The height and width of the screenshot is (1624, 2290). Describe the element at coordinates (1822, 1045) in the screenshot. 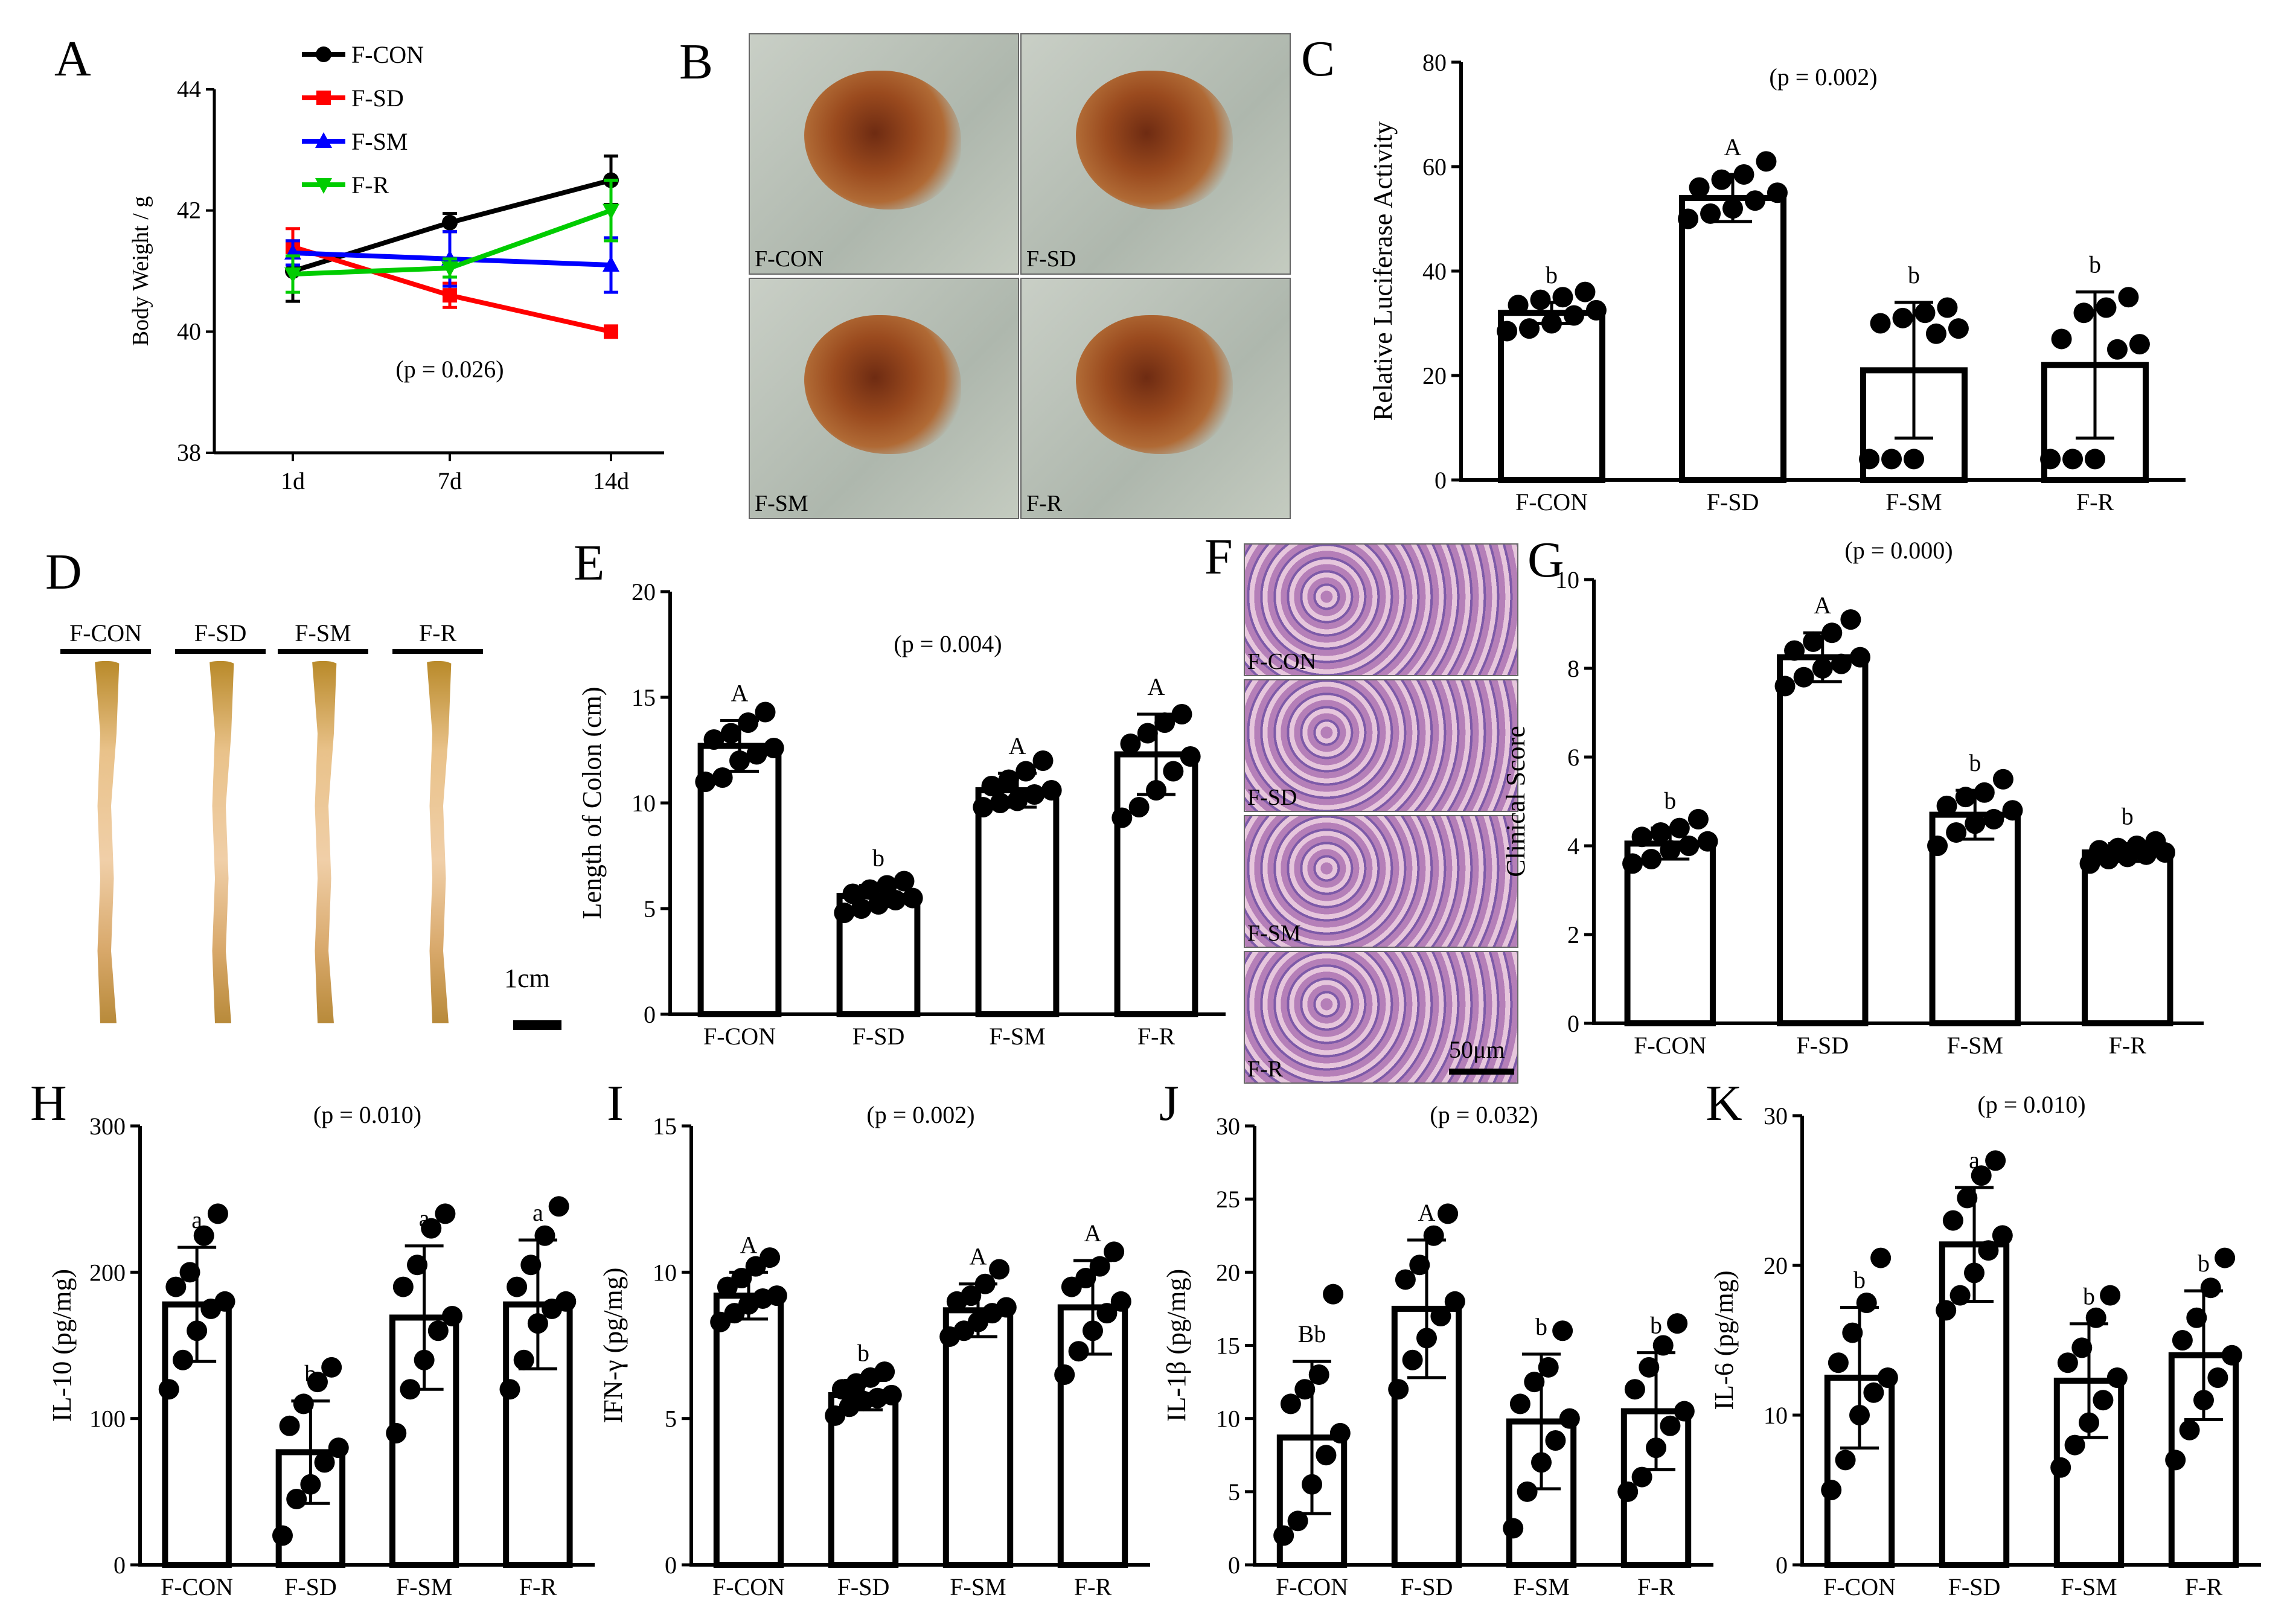

I see `category-label: F-SD` at that location.